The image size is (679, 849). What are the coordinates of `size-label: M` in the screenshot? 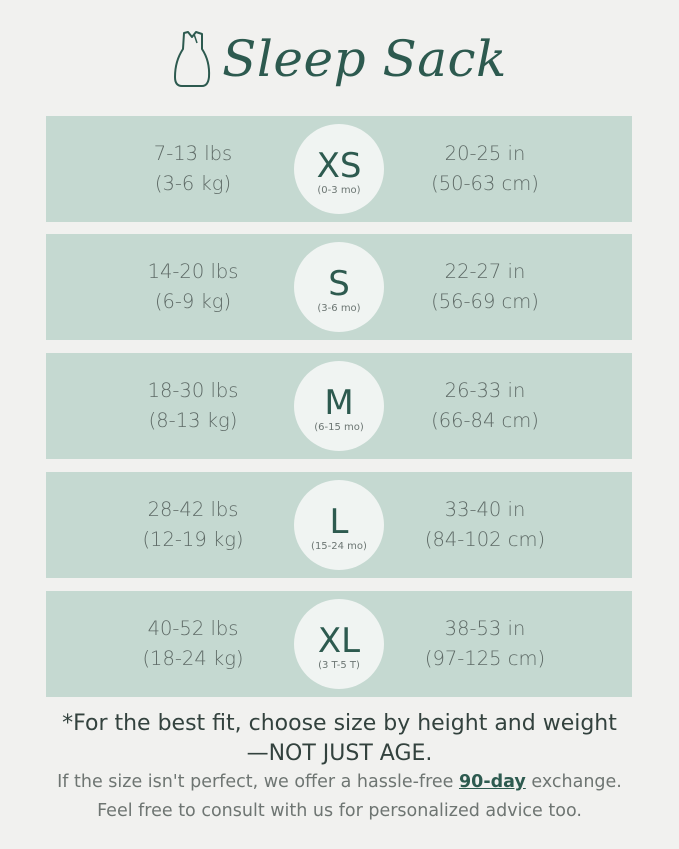 It's located at (339, 402).